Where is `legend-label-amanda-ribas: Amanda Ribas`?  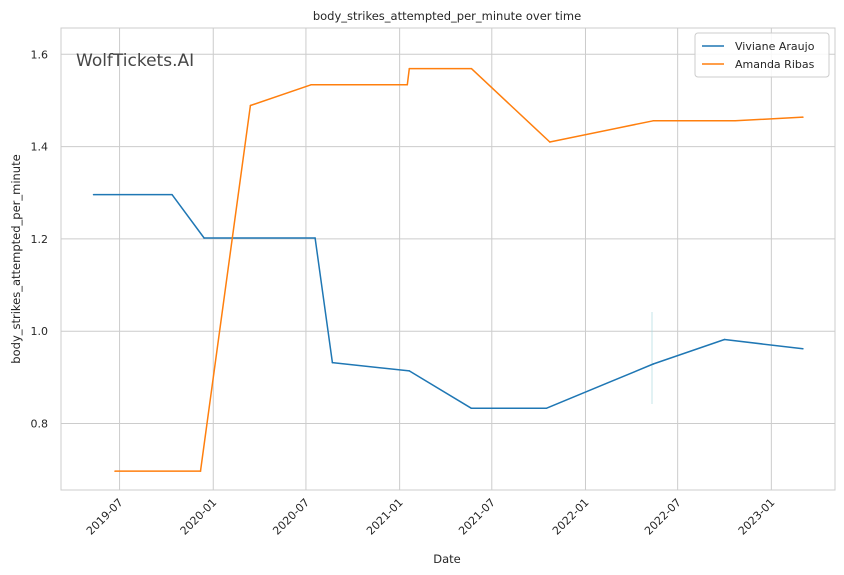 legend-label-amanda-ribas: Amanda Ribas is located at coordinates (775, 64).